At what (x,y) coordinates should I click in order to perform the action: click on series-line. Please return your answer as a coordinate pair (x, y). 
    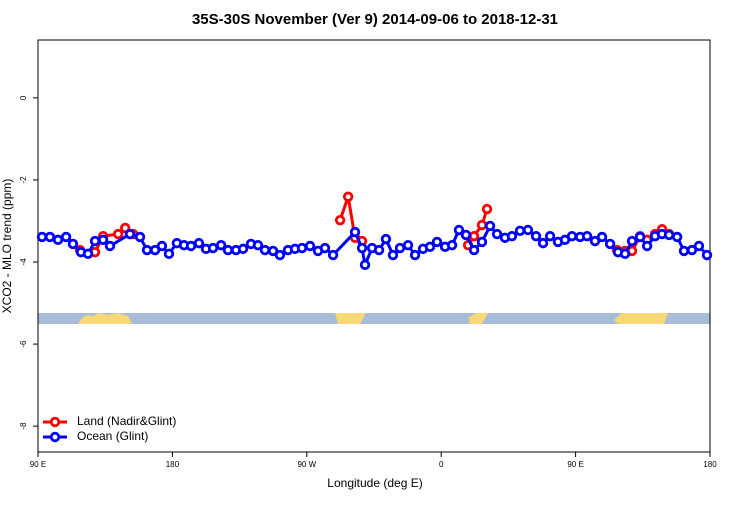
    Looking at the image, I should click on (374, 225).